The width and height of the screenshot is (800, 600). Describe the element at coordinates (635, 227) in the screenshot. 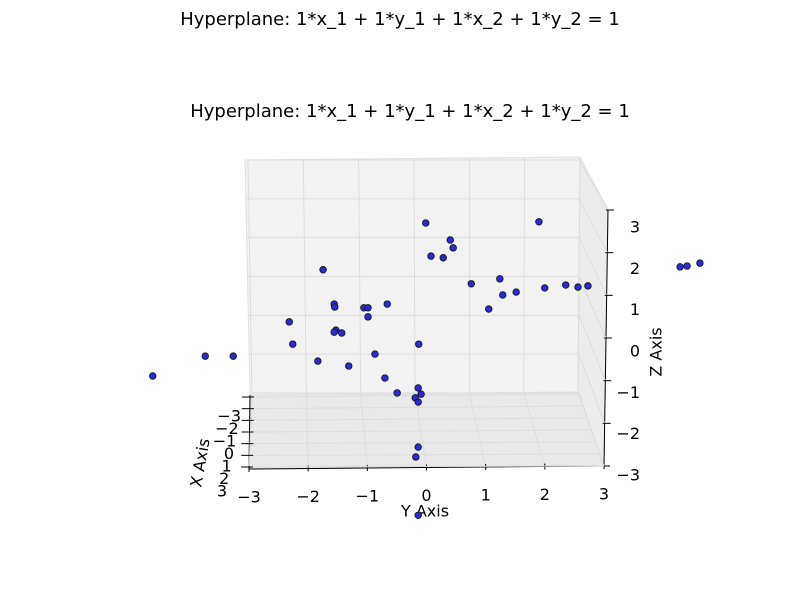

I see `z-tick-label: 3` at that location.